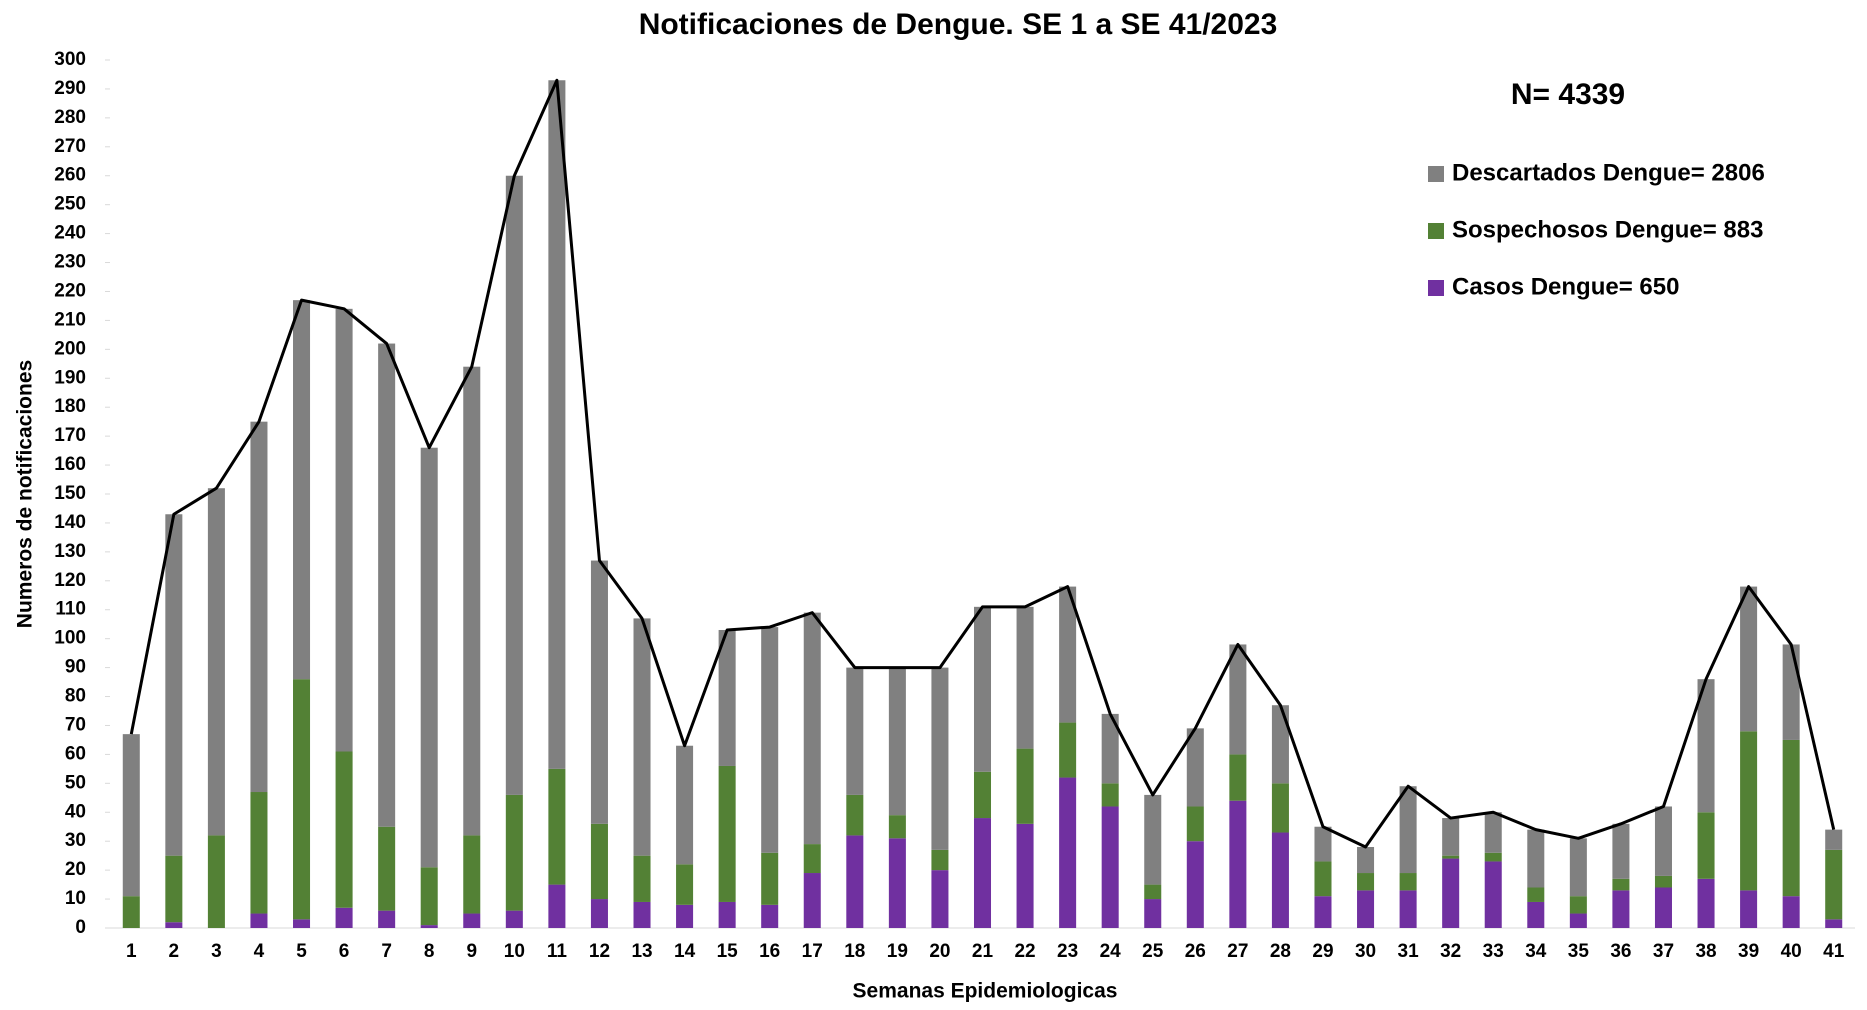 The image size is (1867, 1010). Describe the element at coordinates (70, 493) in the screenshot. I see `y-tick-label: 150` at that location.